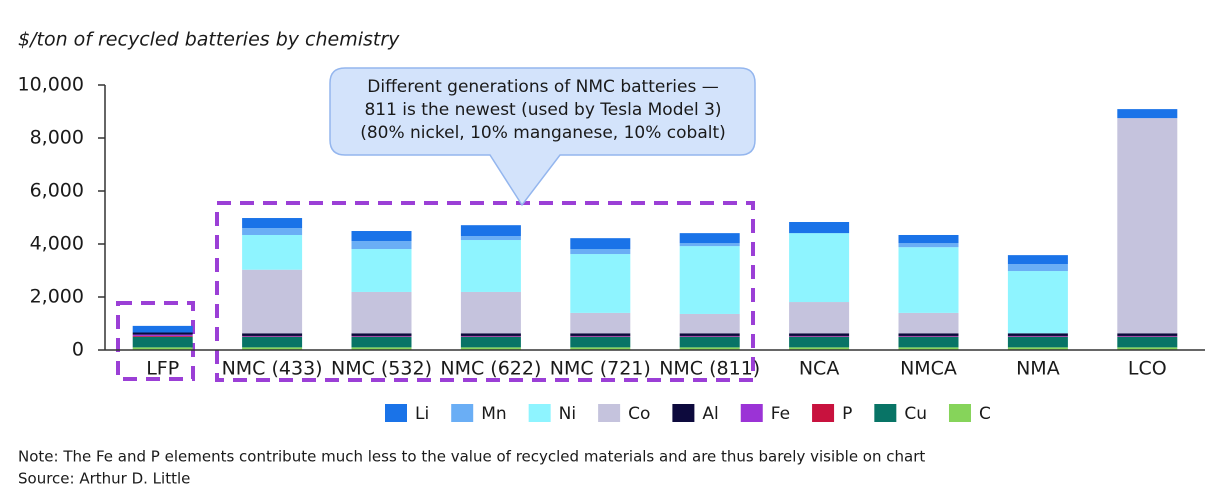  I want to click on x-tick-label: LFP, so click(162, 369).